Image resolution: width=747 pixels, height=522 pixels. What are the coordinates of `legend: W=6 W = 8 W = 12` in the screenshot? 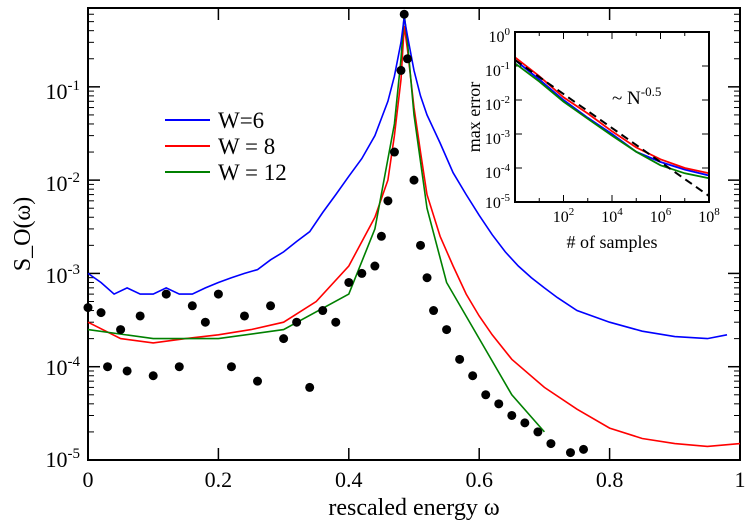 It's located at (226, 146).